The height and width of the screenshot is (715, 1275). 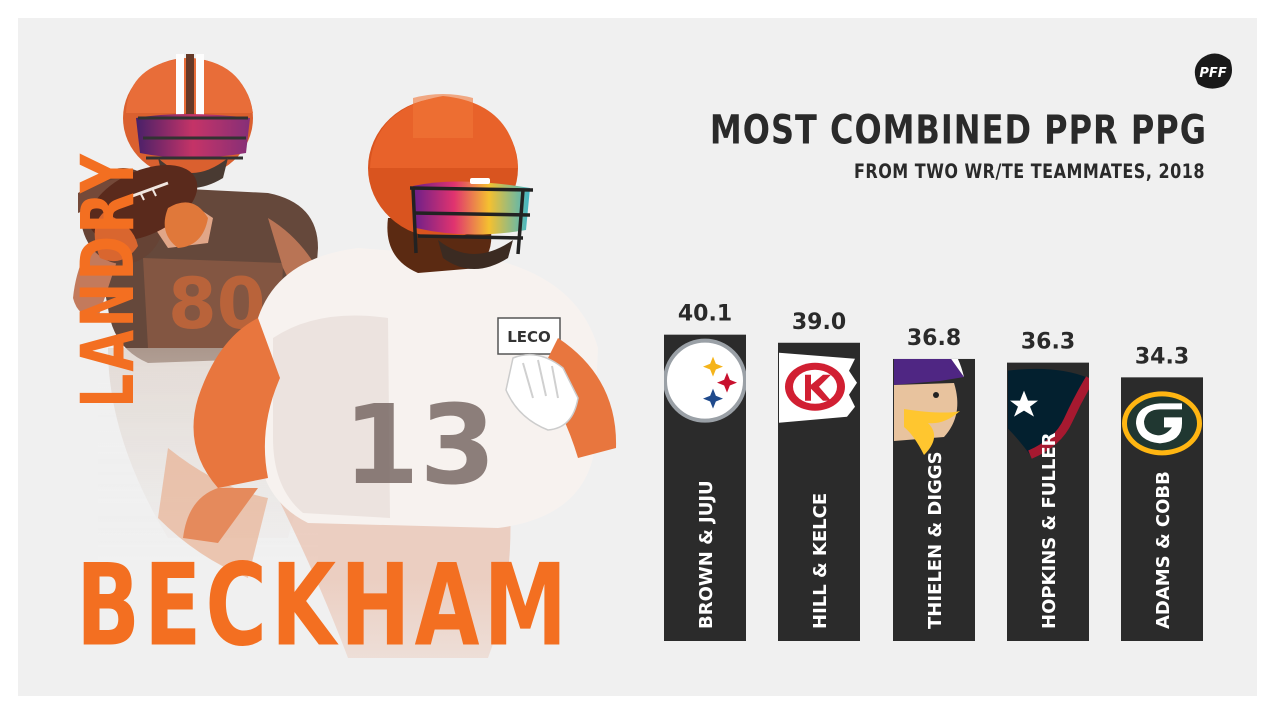 I want to click on svg-text: 13, so click(x=419, y=445).